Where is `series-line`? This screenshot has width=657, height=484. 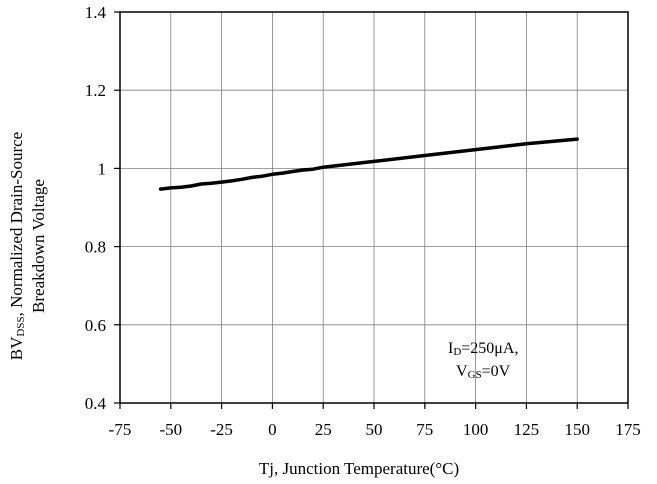
series-line is located at coordinates (369, 164).